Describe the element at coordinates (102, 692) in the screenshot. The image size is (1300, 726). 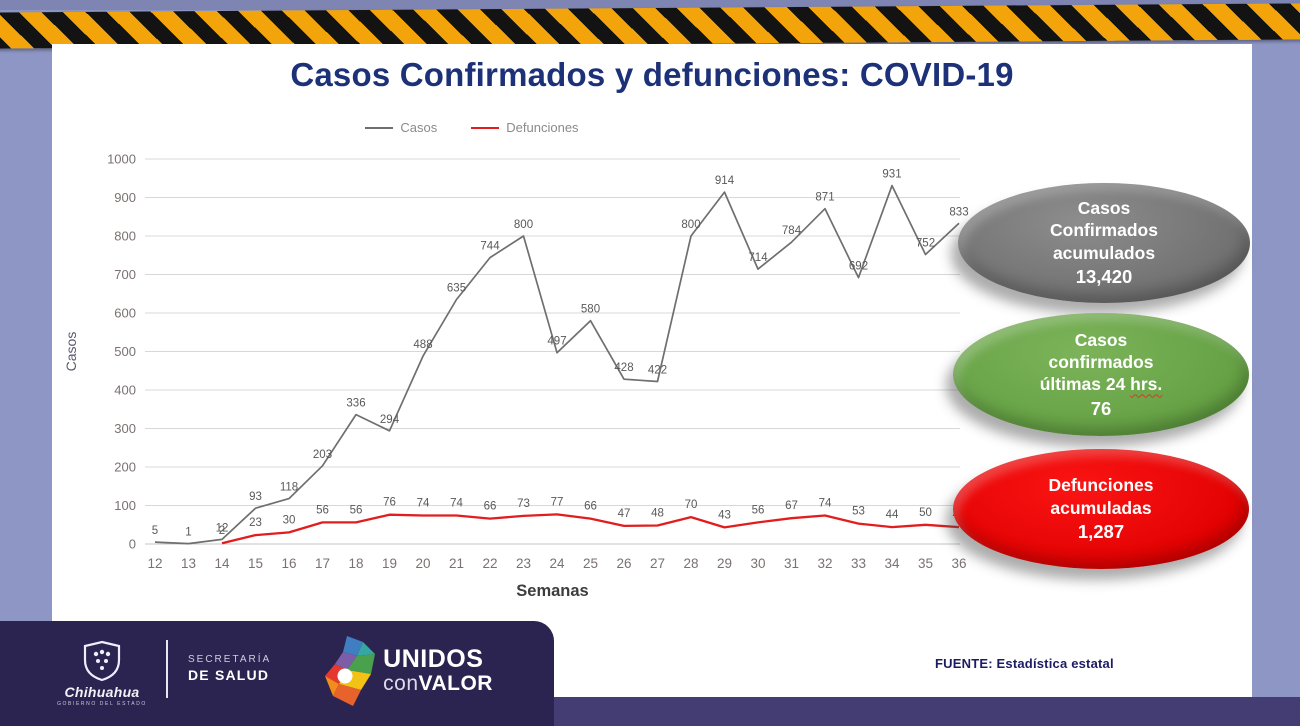
I see `gov-name-label: Chihuahua` at that location.